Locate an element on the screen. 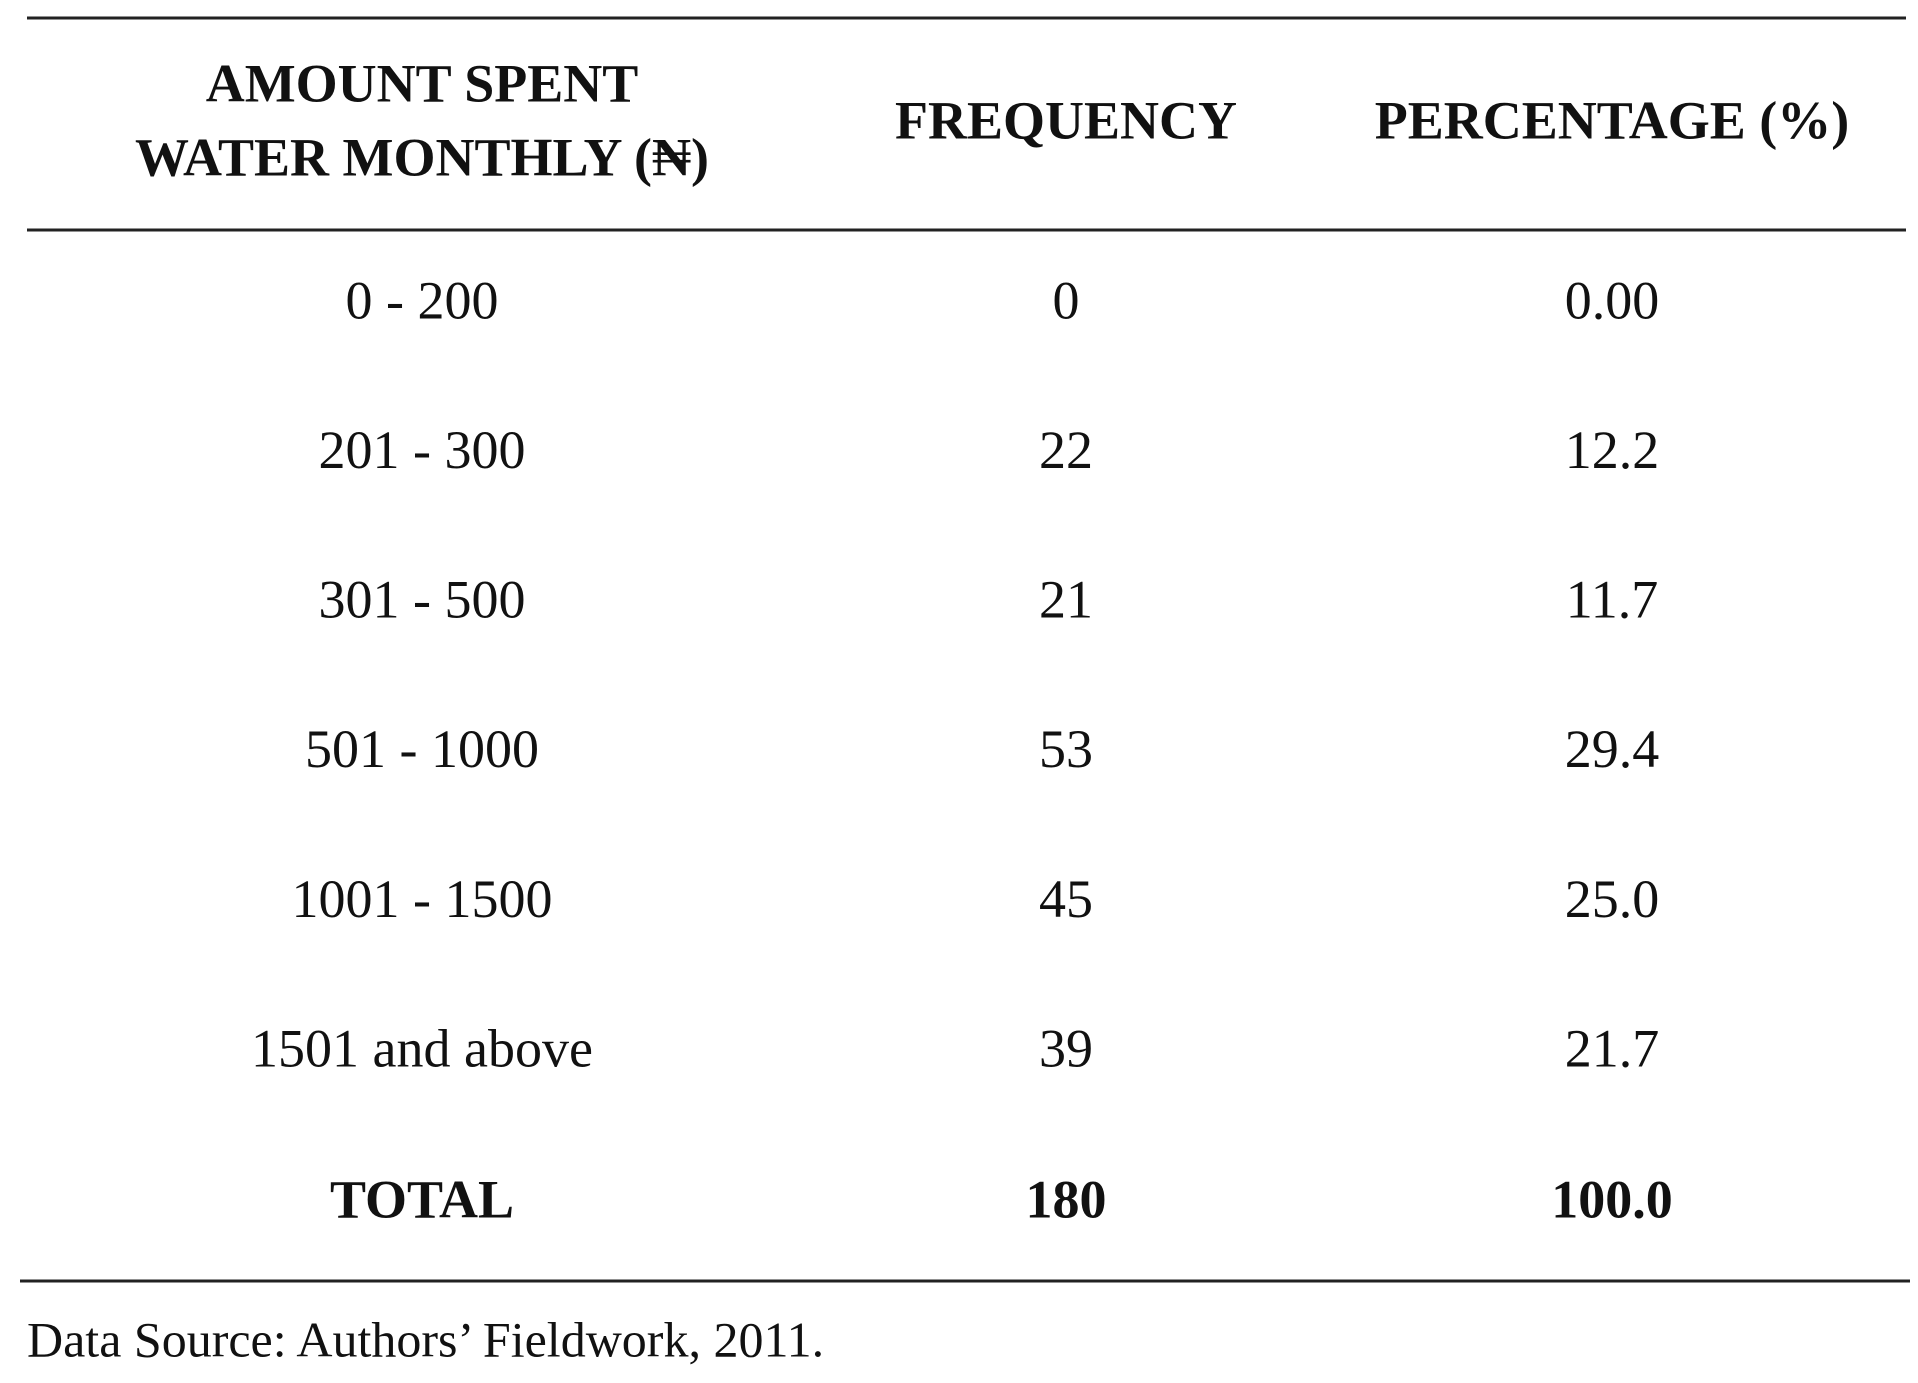 Image resolution: width=1918 pixels, height=1383 pixels. cell: 501 - 1000 is located at coordinates (422, 749).